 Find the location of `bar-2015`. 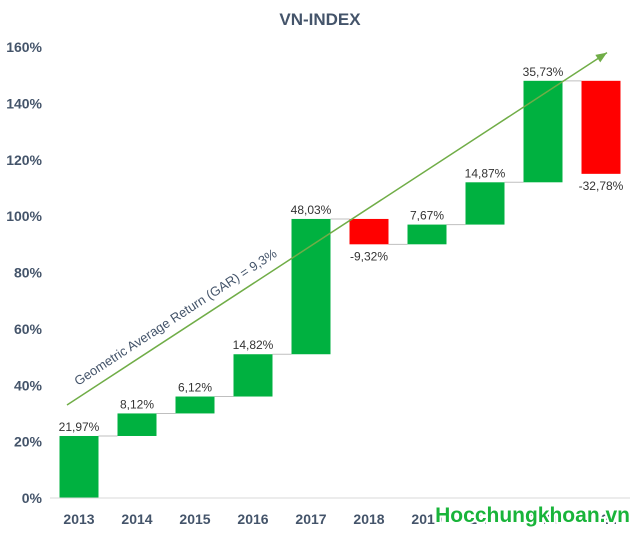

bar-2015 is located at coordinates (195, 405).